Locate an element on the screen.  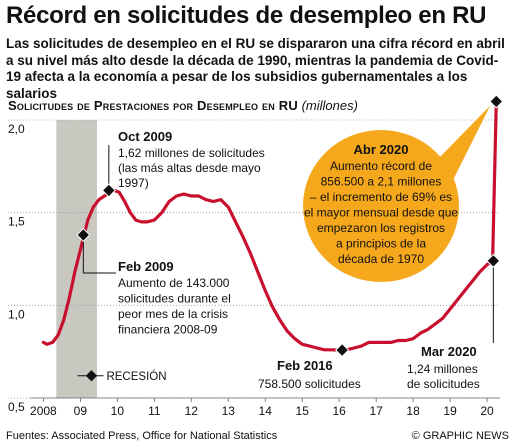
annotation-text: 1,24 millones is located at coordinates (442, 369).